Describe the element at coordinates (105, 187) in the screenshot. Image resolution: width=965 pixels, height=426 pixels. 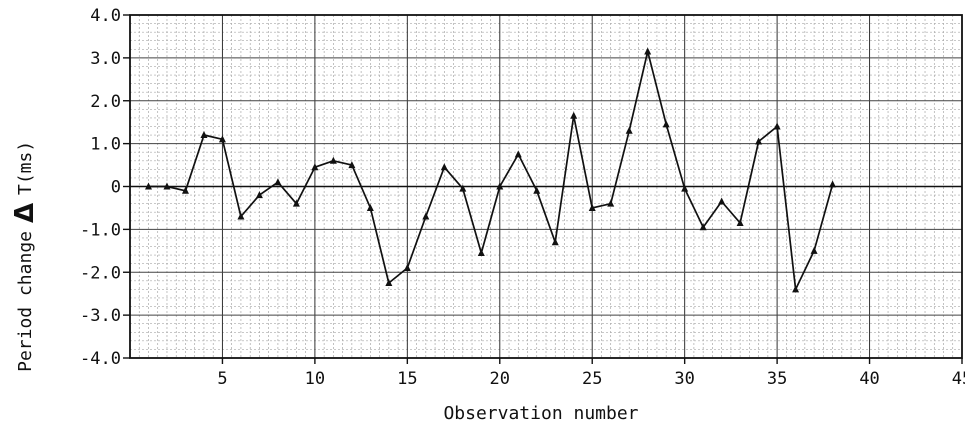
I see `y-tick-labels: 4.0 3.0 2.0 1.0 0 -1.0 -2.0 -3.0 -4.0` at that location.